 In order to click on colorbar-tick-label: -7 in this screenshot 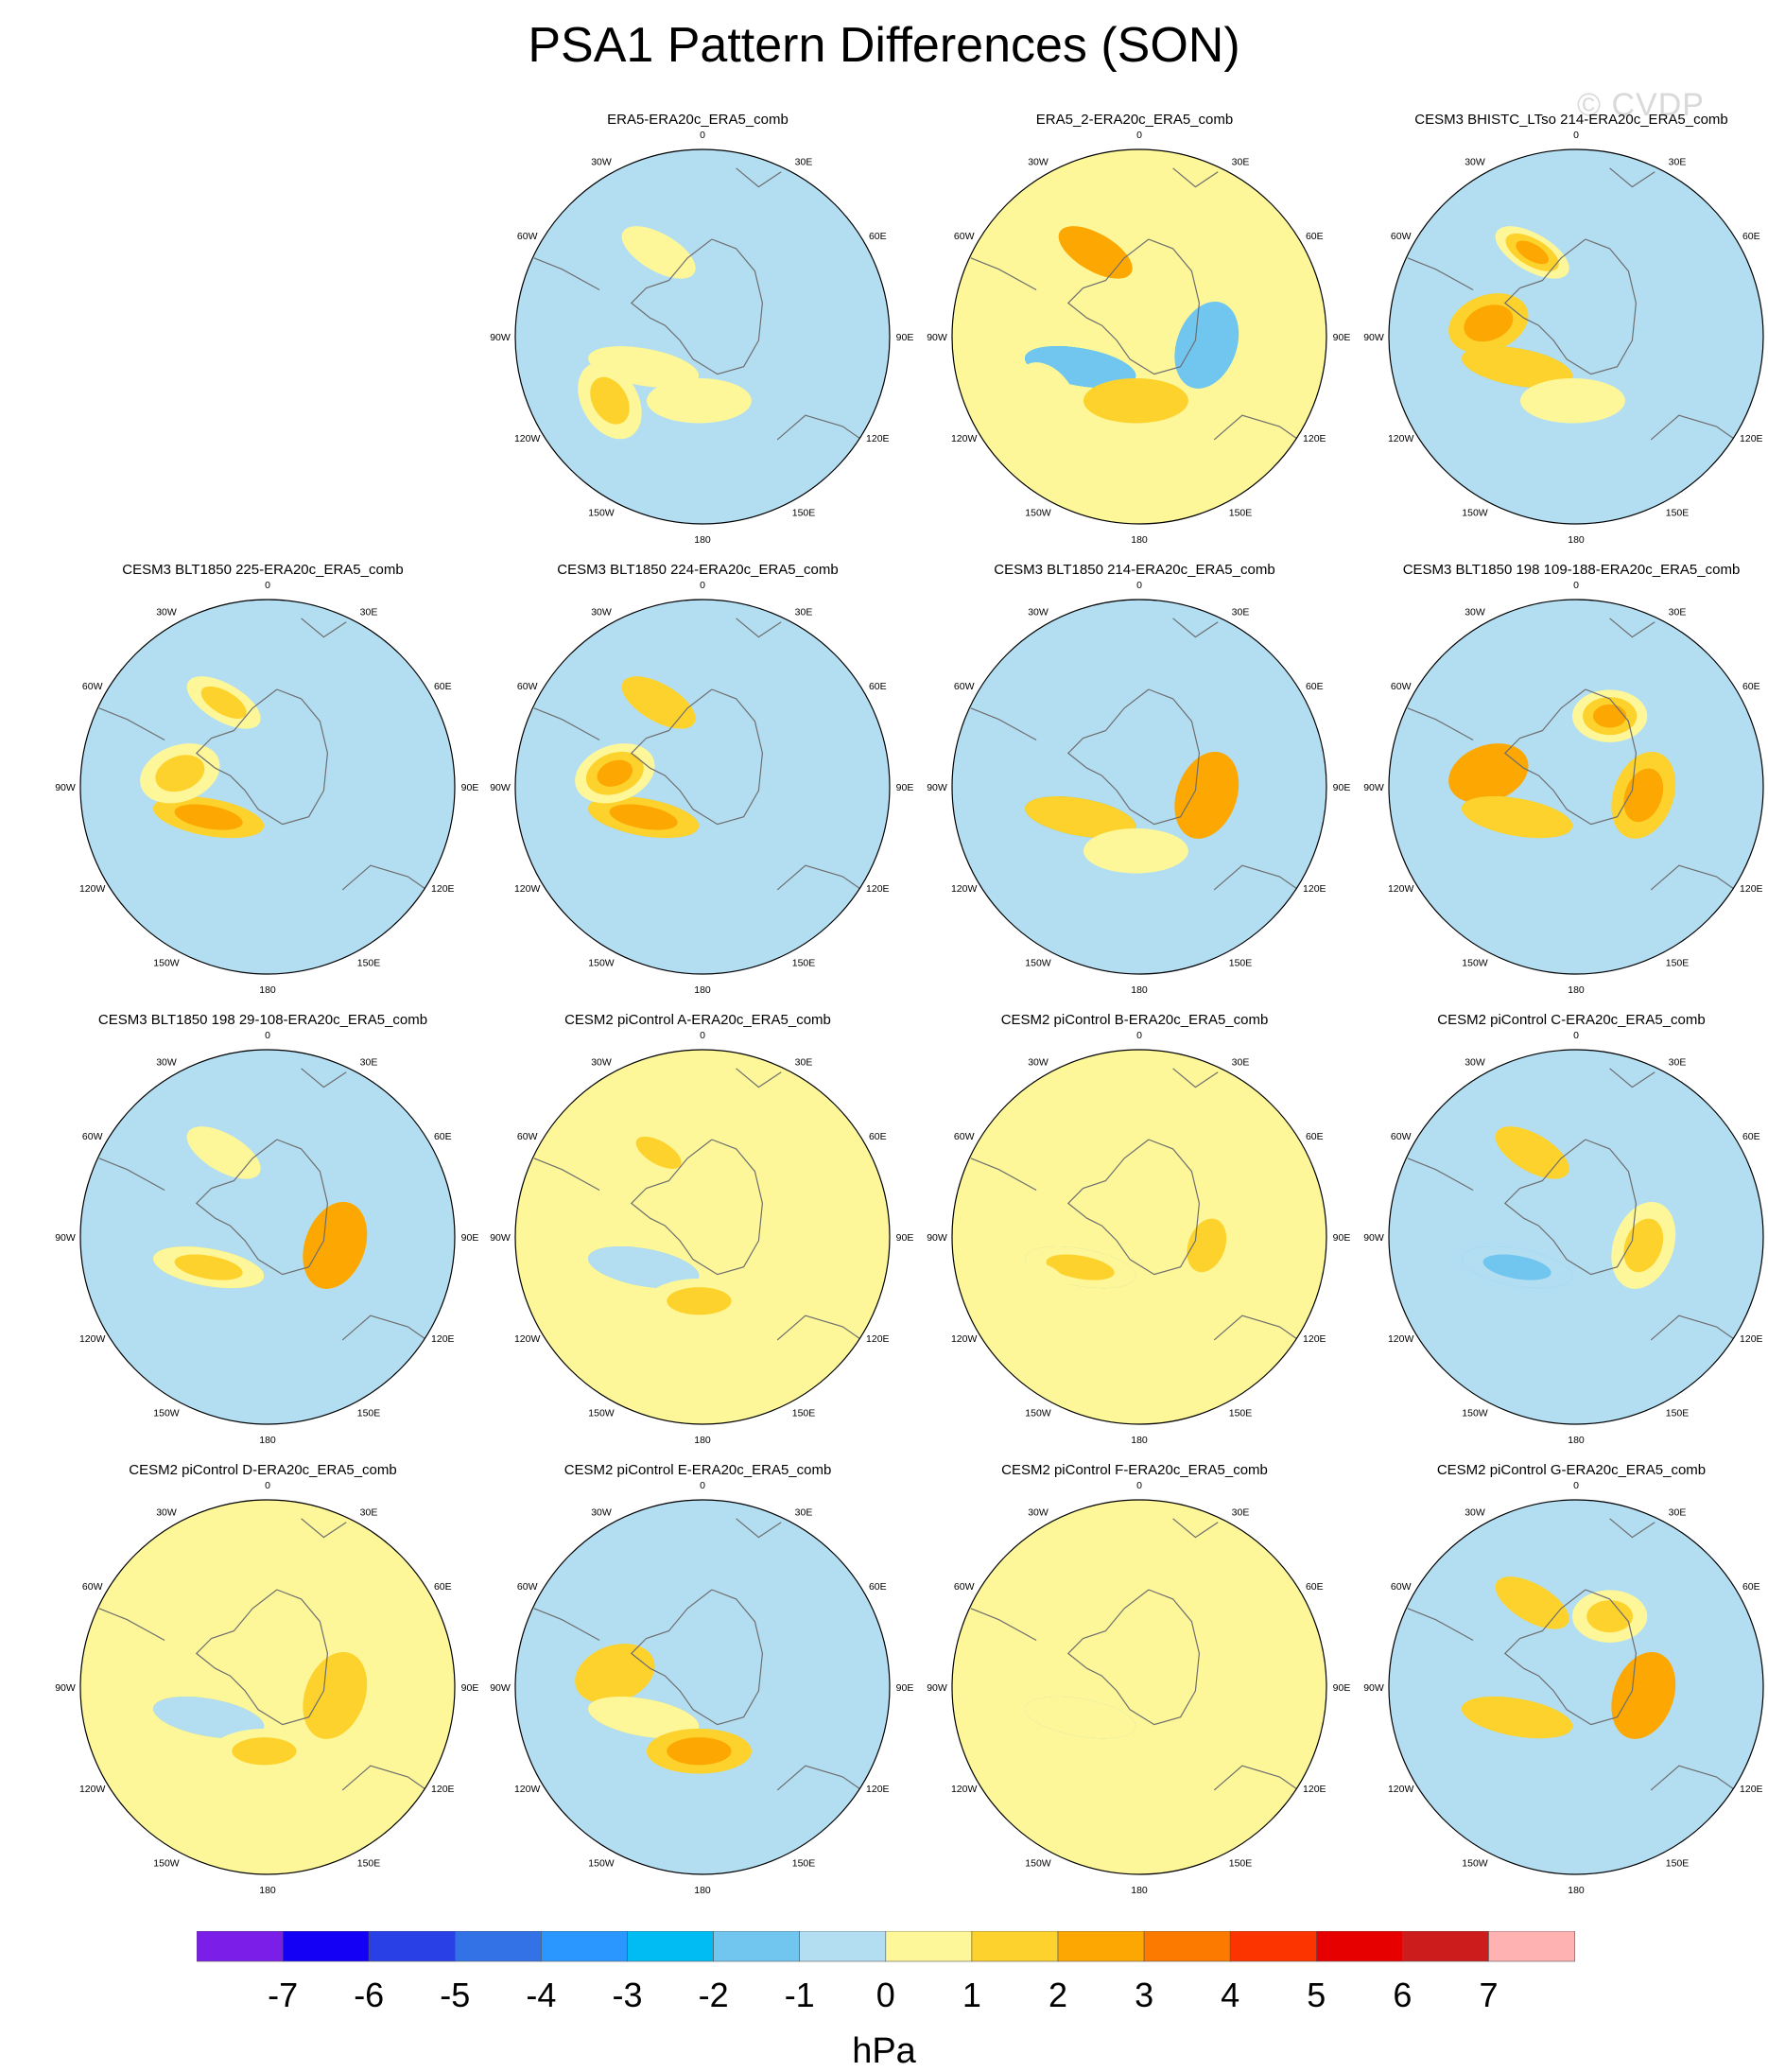, I will do `click(283, 1995)`.